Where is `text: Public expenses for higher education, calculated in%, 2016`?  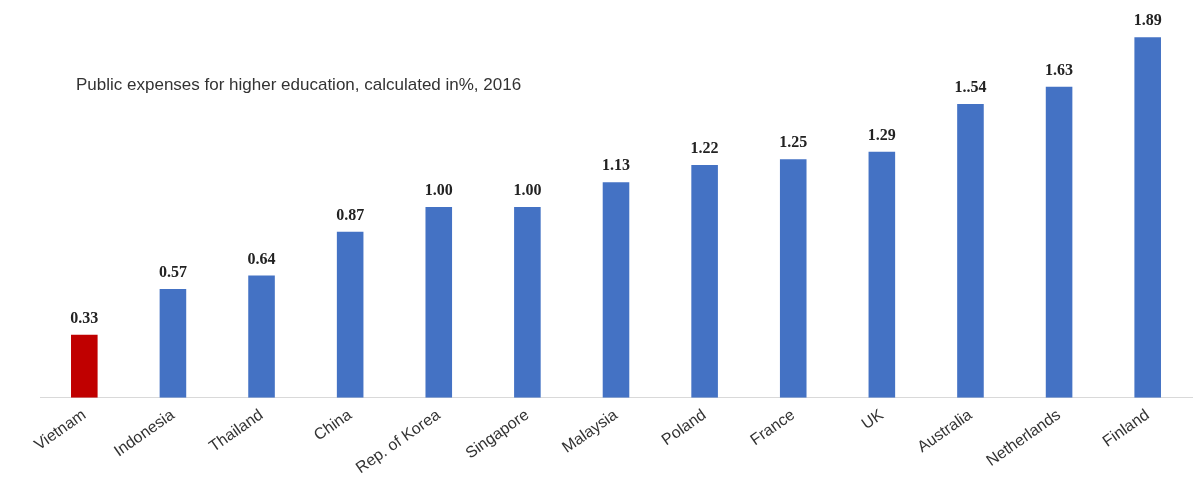 text: Public expenses for higher education, calculated in%, 2016 is located at coordinates (299, 84).